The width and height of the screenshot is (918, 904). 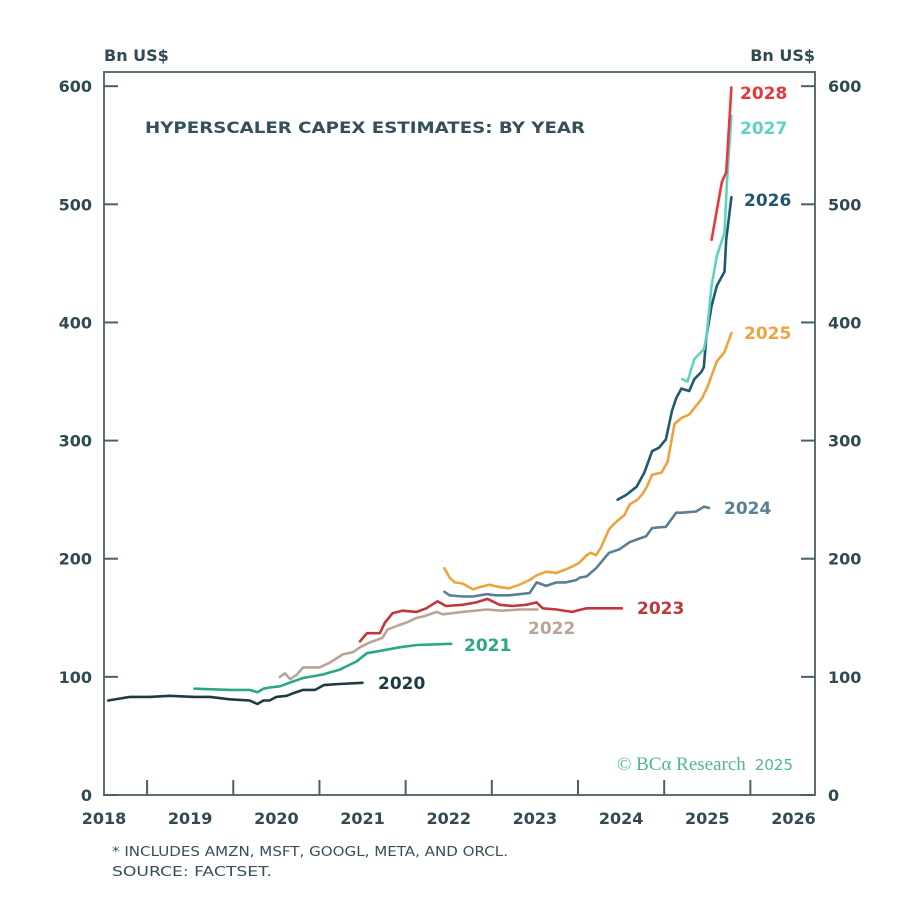 What do you see at coordinates (707, 248) in the screenshot?
I see `series-line-2027` at bounding box center [707, 248].